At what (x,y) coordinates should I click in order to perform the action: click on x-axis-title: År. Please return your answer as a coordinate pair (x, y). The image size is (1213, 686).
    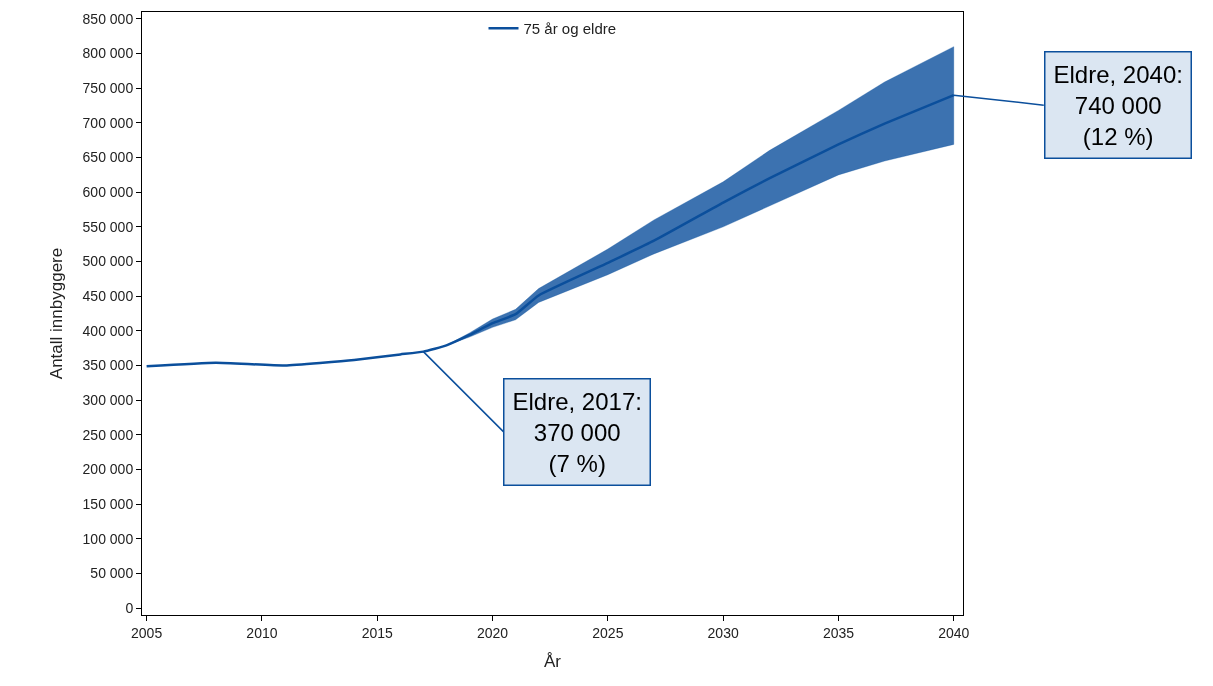
    Looking at the image, I should click on (553, 662).